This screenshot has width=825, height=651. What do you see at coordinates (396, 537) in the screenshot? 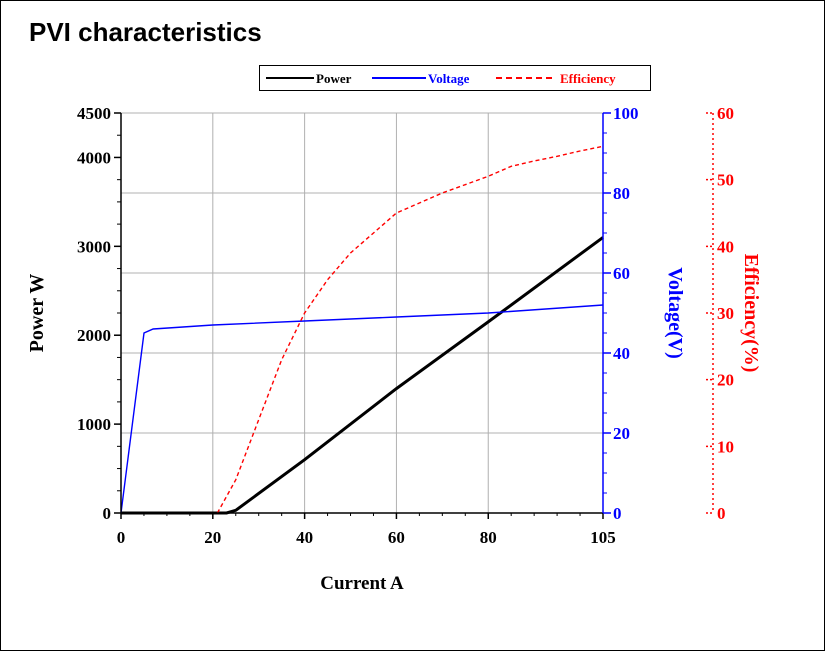
I see `x-tick-label-60: 60` at bounding box center [396, 537].